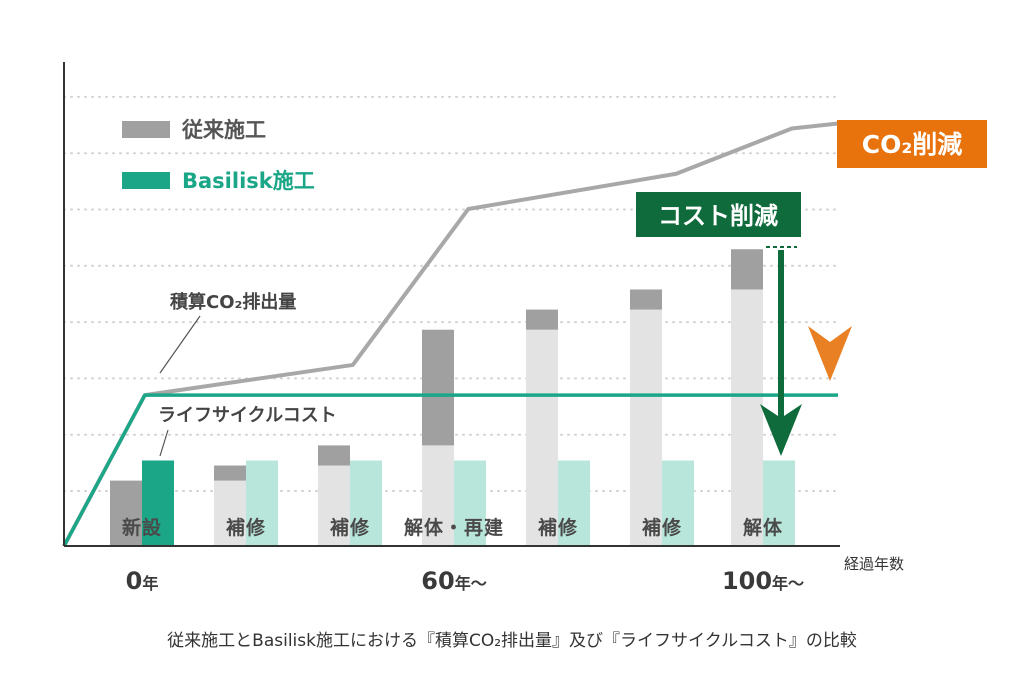 The image size is (1024, 697). What do you see at coordinates (763, 581) in the screenshot?
I see `x-tick-label: 100年～` at bounding box center [763, 581].